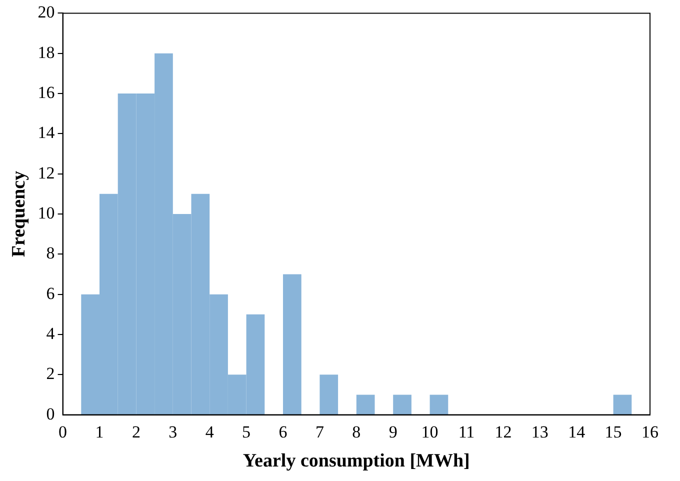  Describe the element at coordinates (539, 432) in the screenshot. I see `x-tick-label: 13` at that location.